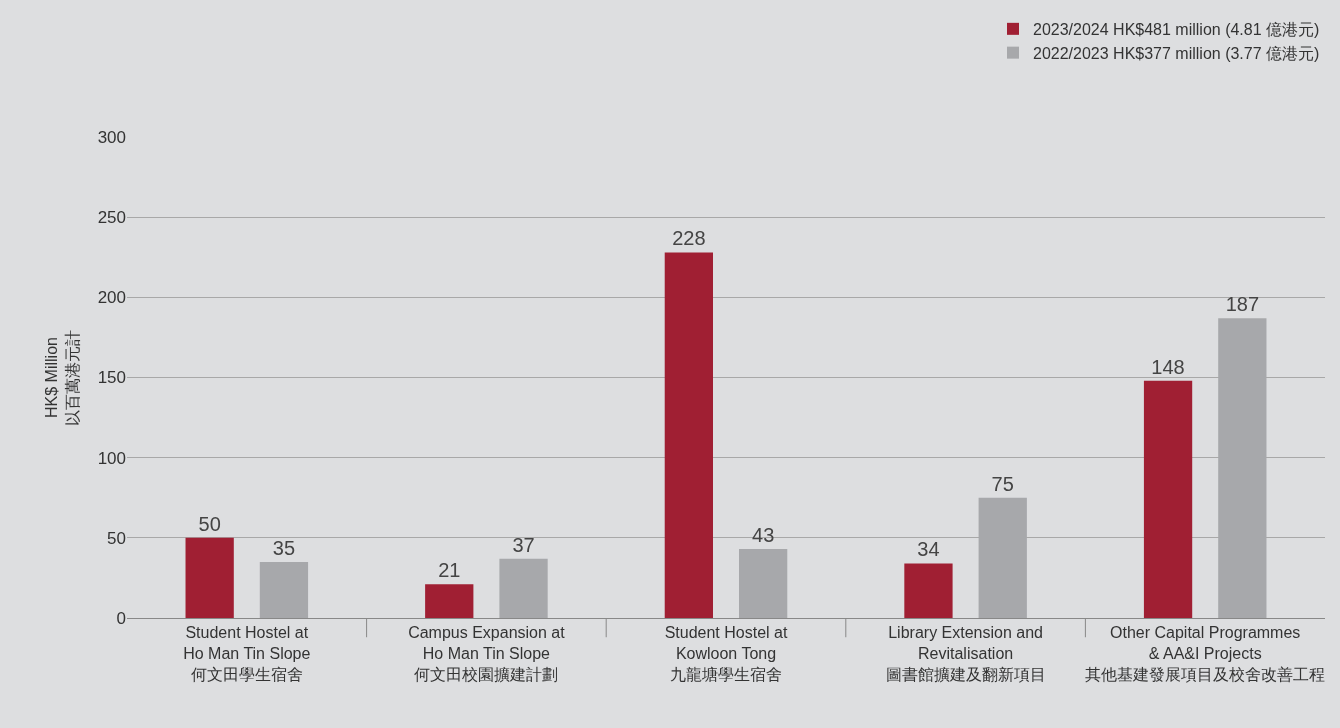  What do you see at coordinates (111, 218) in the screenshot?
I see `y-tick-label: 250` at bounding box center [111, 218].